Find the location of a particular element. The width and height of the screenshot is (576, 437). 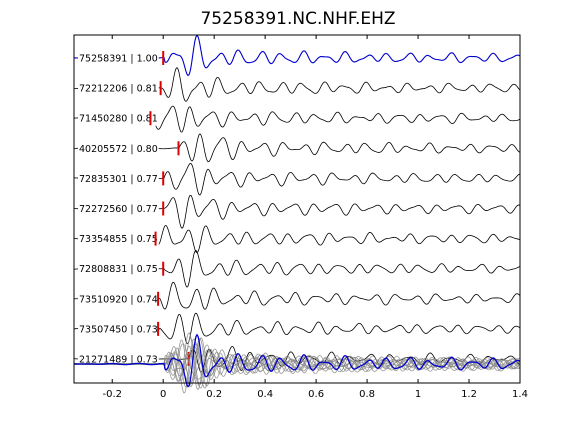

trace-label-10: 21271489 | 0.73 is located at coordinates (118, 360).